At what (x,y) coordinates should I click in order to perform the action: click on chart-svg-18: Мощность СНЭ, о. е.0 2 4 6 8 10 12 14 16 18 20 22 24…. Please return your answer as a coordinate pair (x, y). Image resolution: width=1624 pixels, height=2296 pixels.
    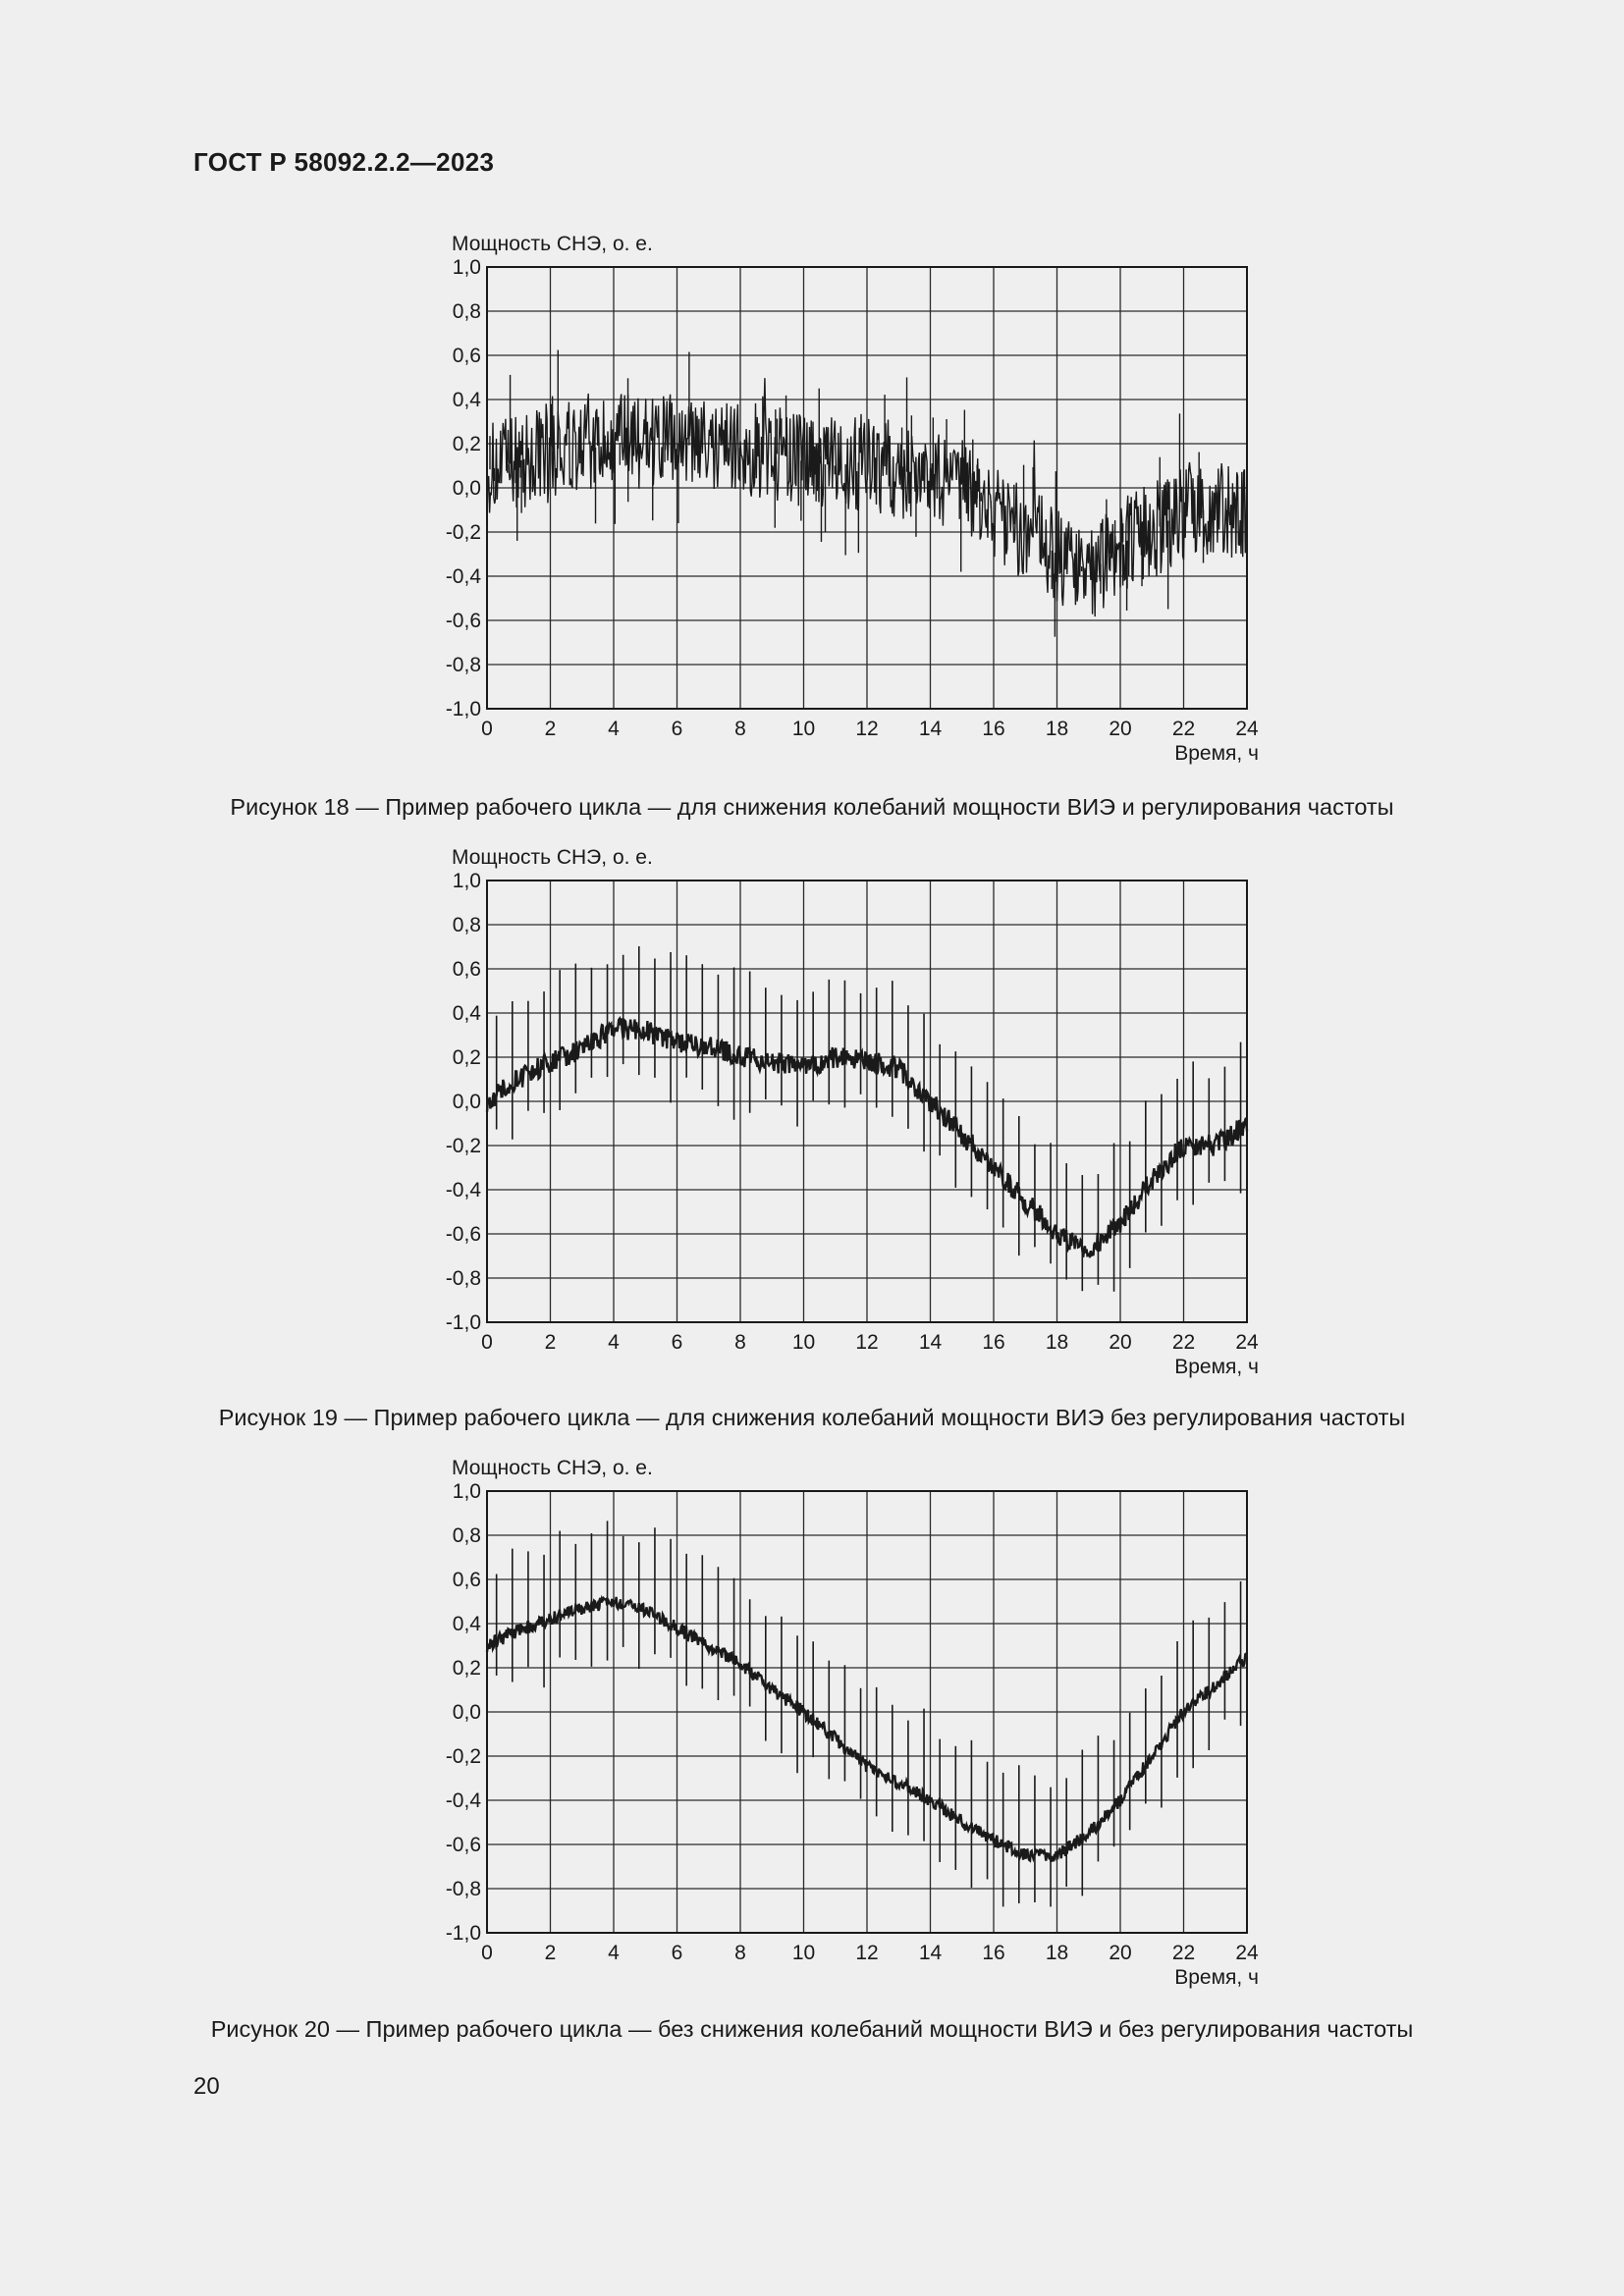
    Looking at the image, I should click on (852, 499).